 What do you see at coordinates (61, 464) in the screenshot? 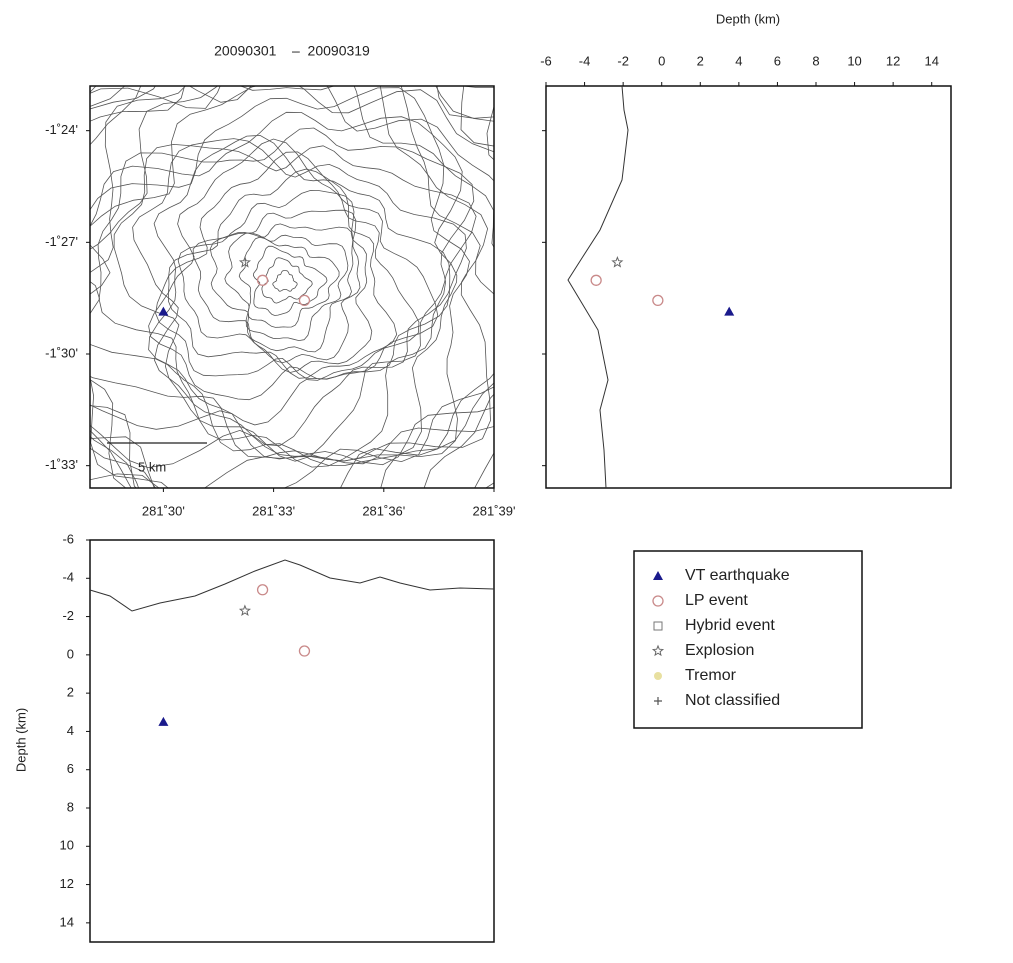
I see `y-tick-label: -1˚33'` at bounding box center [61, 464].